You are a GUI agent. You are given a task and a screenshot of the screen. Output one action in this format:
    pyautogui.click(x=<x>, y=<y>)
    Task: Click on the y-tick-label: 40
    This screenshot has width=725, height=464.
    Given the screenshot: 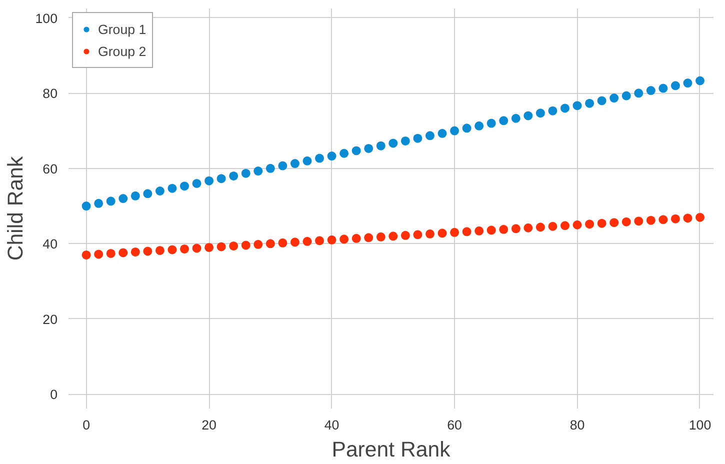 What is the action you would take?
    pyautogui.click(x=50, y=244)
    